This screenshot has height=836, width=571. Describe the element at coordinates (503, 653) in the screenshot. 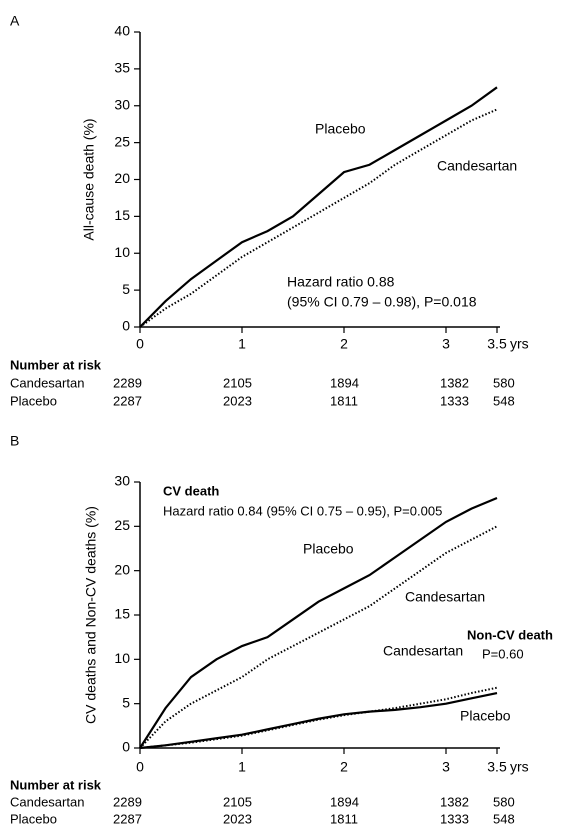

I see `annotation: P=0.60` at that location.